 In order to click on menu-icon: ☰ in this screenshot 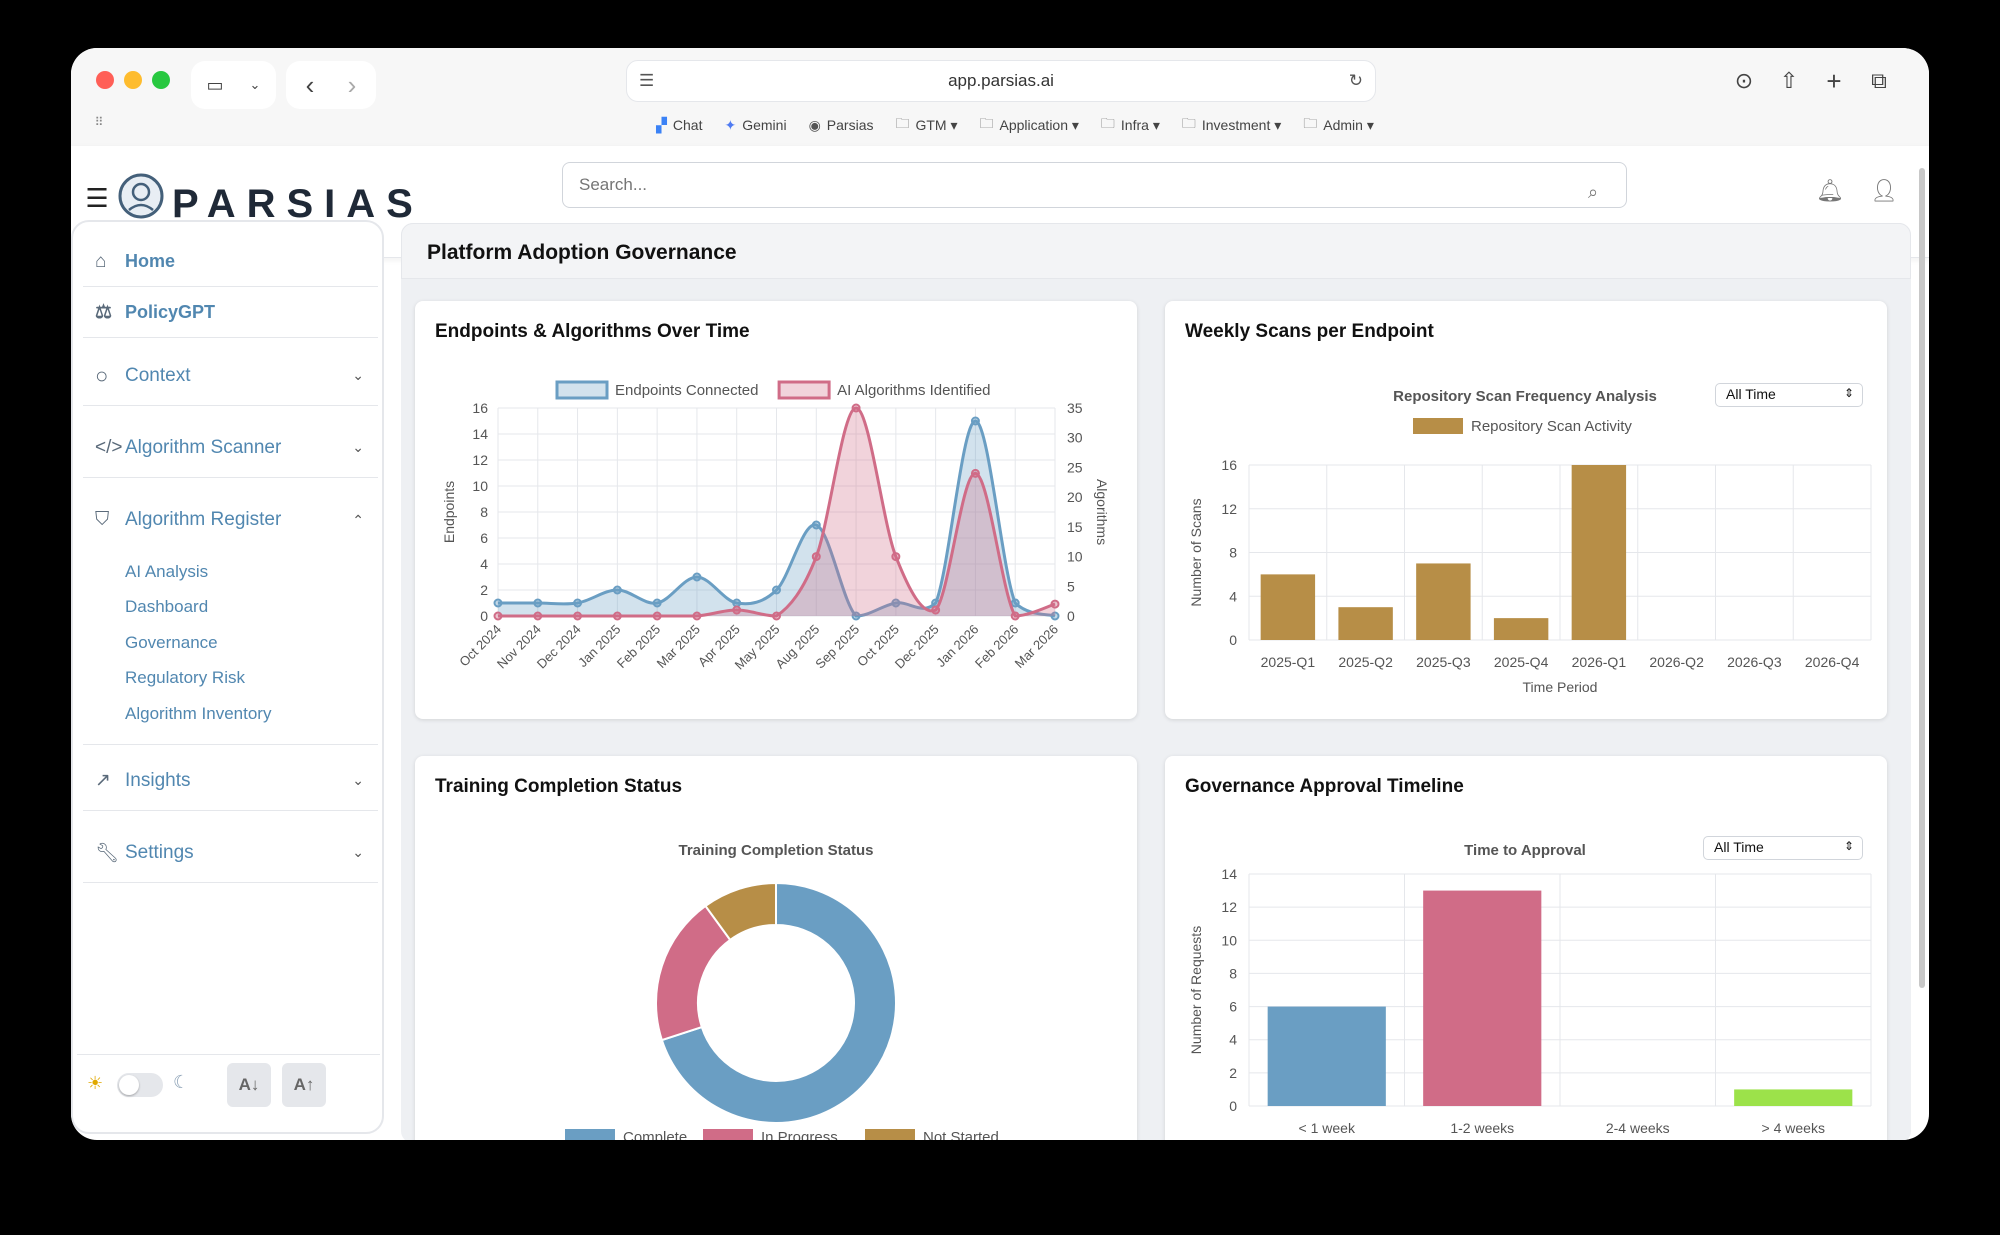, I will do `click(97, 197)`.